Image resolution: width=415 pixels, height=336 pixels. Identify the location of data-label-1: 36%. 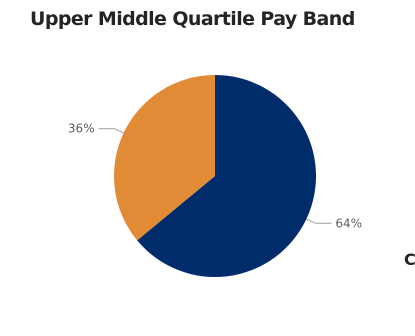
(81, 129).